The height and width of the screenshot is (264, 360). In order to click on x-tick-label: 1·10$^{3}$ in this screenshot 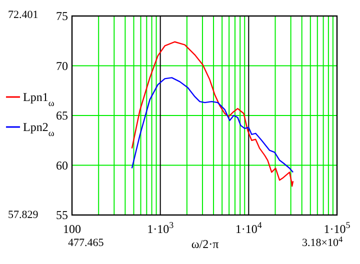, I will do `click(160, 228)`.